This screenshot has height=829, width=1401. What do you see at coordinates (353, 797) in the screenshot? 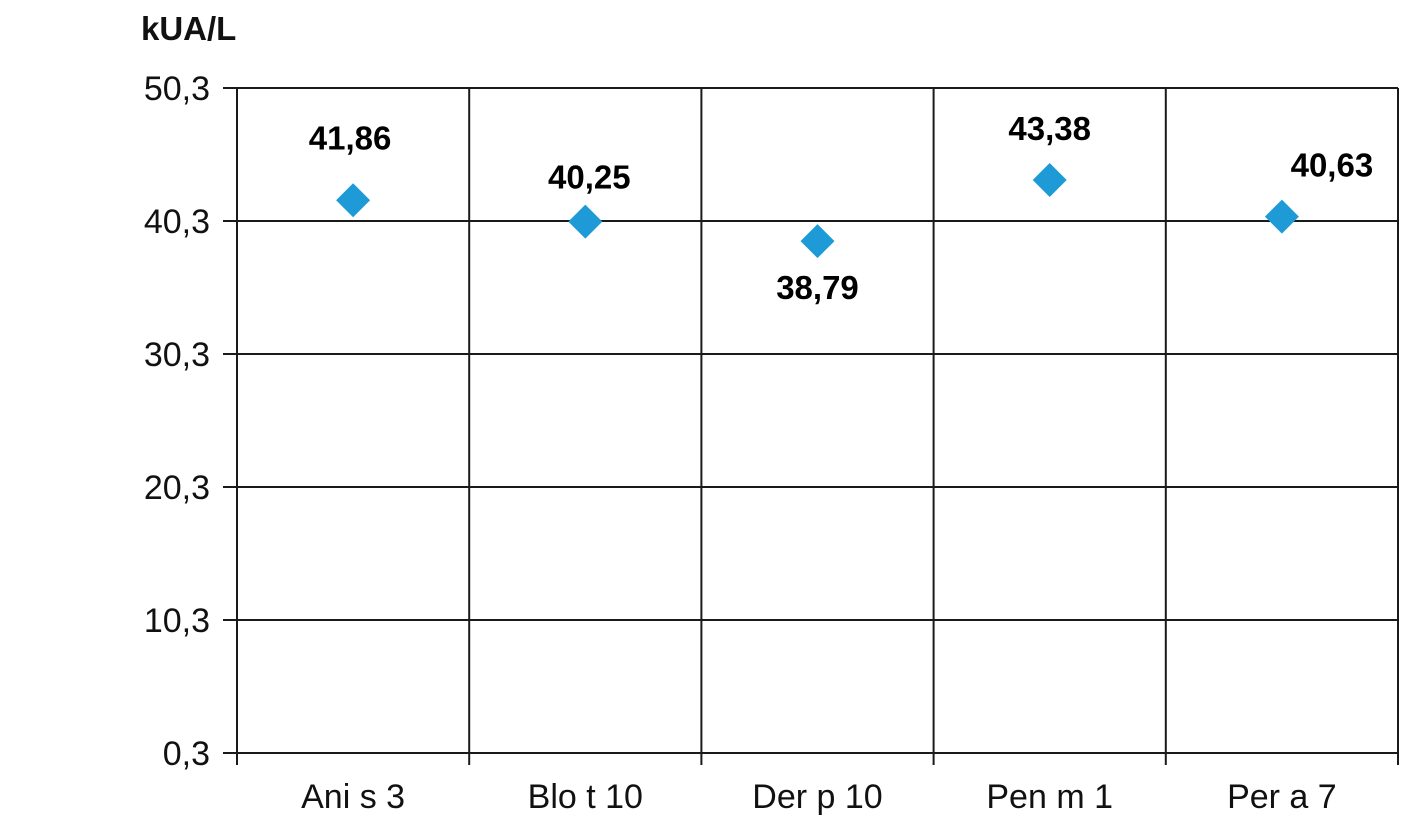
I see `x-category-label-ani-s-3: Ani s 3` at bounding box center [353, 797].